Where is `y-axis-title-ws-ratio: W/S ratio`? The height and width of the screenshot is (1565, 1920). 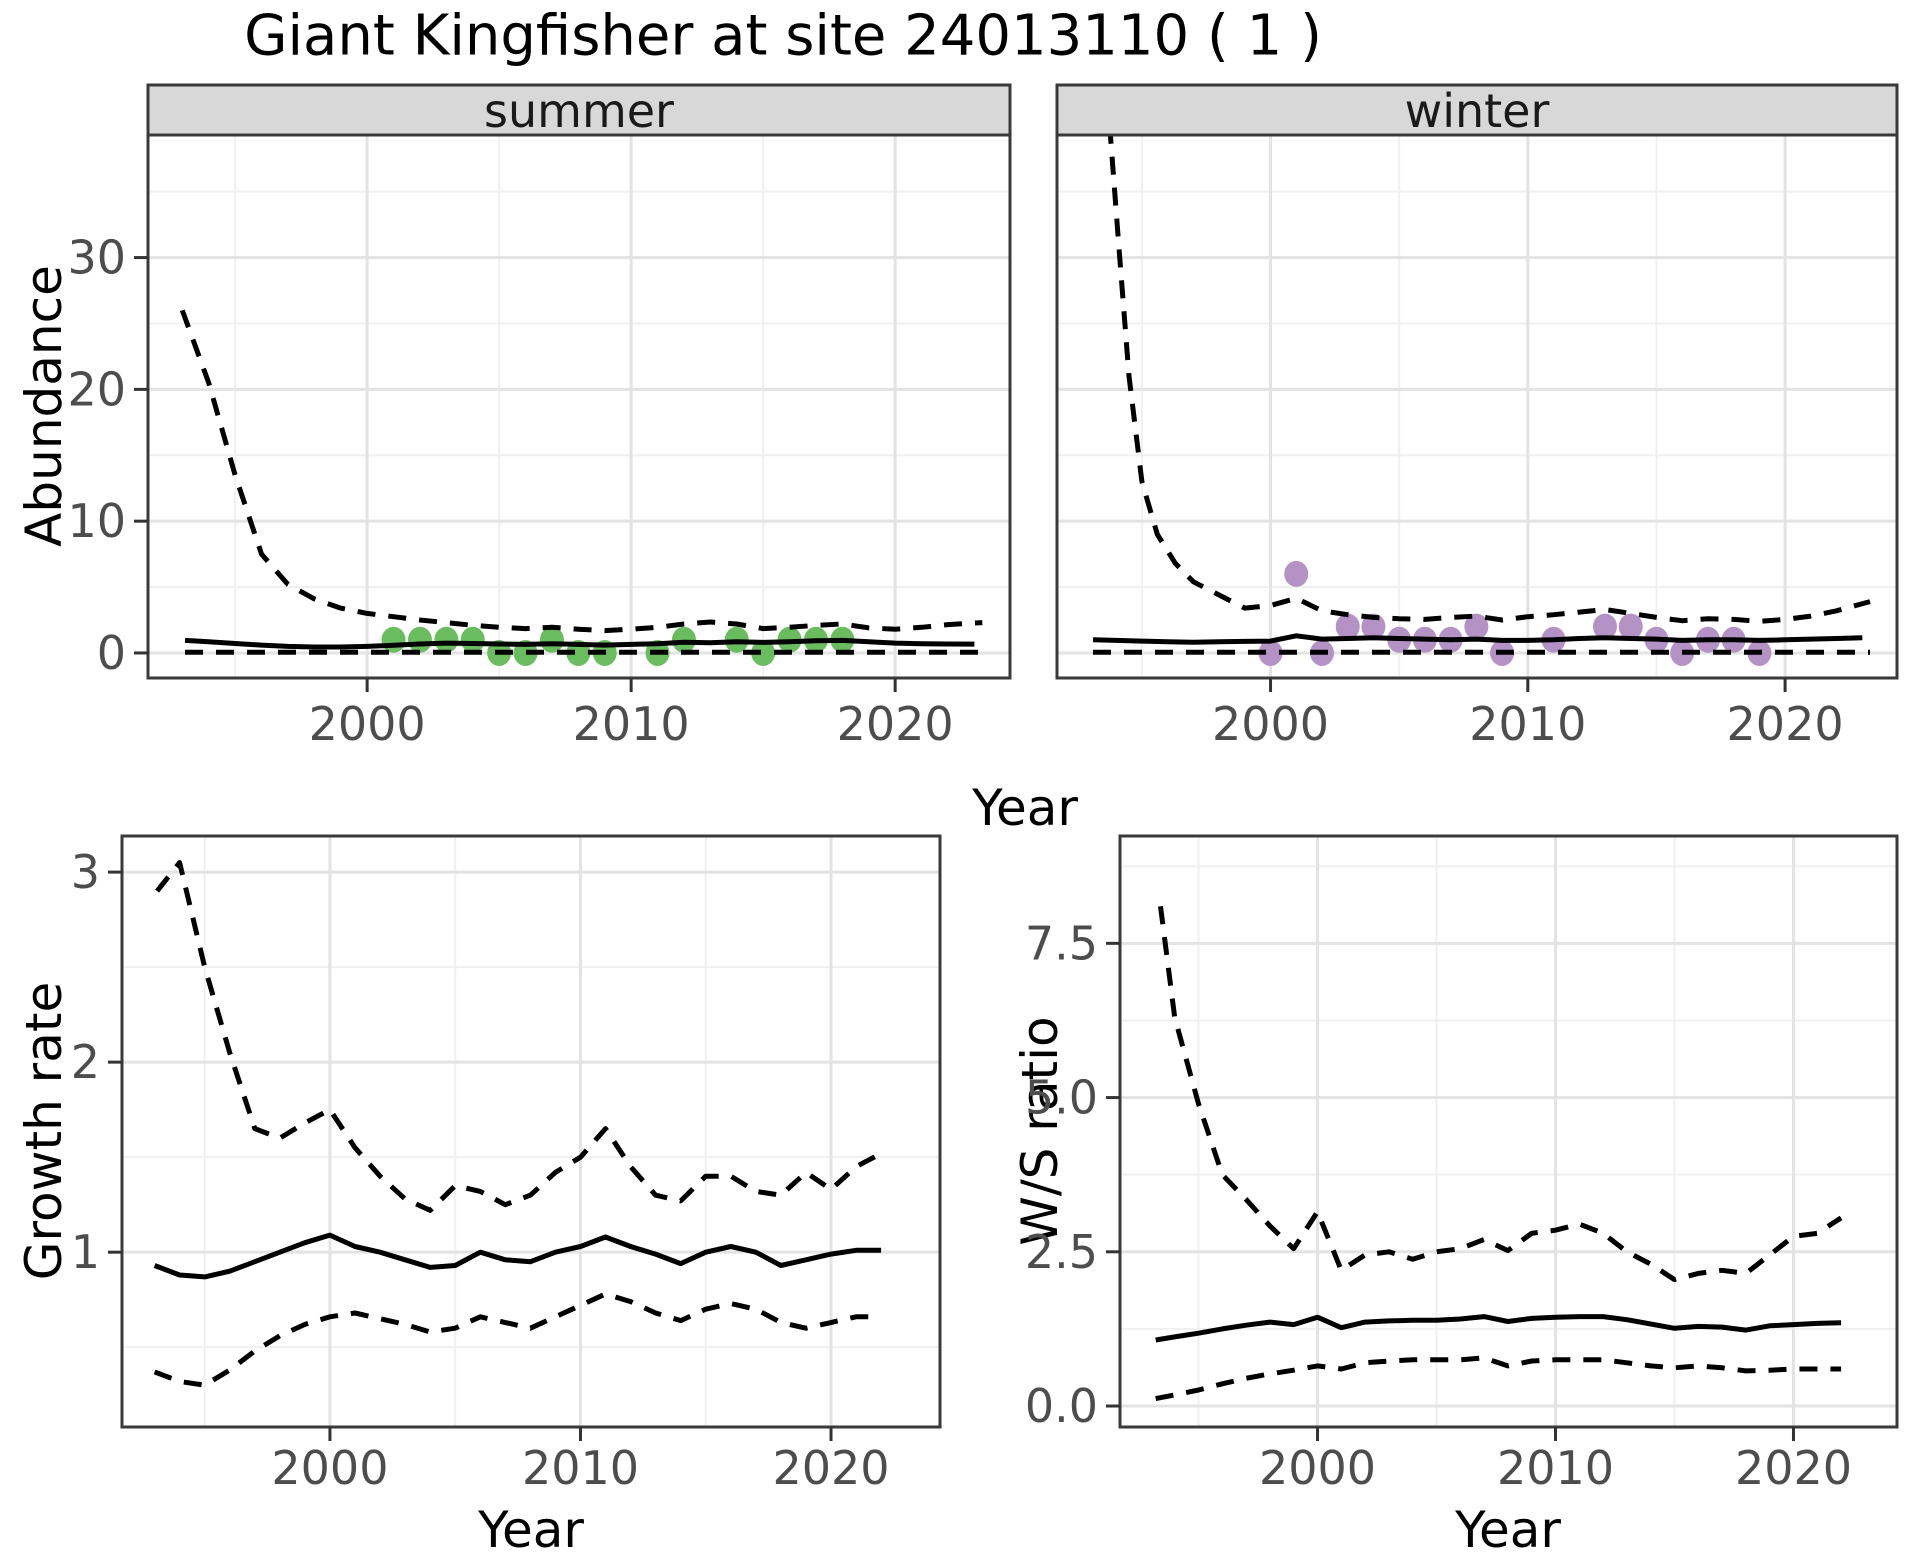
y-axis-title-ws-ratio: W/S ratio is located at coordinates (1040, 1130).